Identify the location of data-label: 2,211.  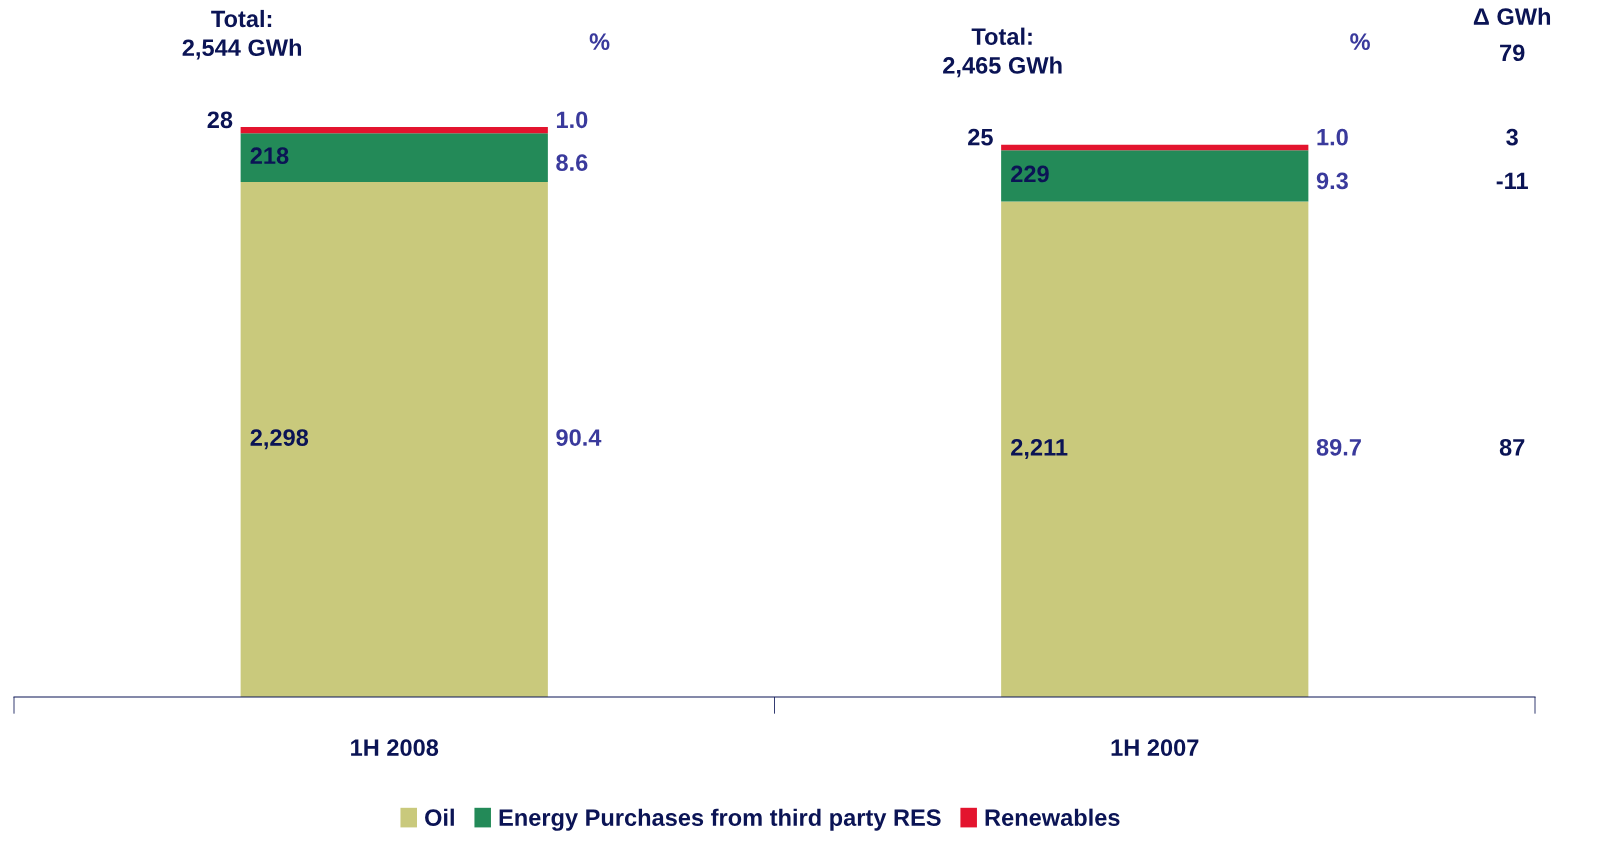
(1039, 449).